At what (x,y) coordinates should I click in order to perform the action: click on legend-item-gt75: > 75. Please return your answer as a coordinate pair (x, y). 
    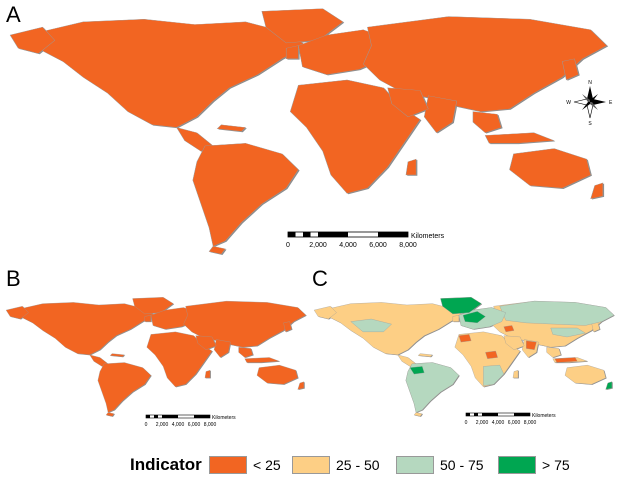
    Looking at the image, I should click on (543, 465).